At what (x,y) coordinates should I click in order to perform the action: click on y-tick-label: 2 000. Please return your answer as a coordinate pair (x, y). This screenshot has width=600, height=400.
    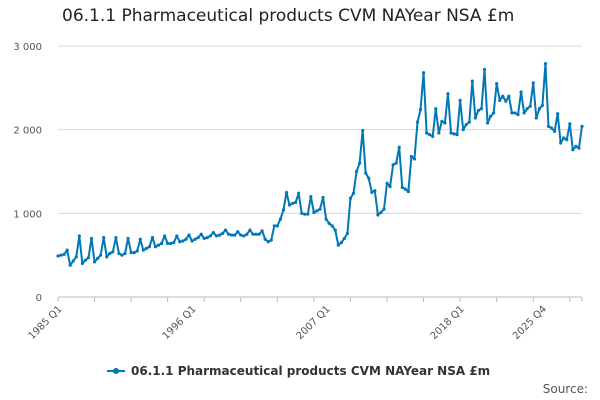
    Looking at the image, I should click on (27, 131).